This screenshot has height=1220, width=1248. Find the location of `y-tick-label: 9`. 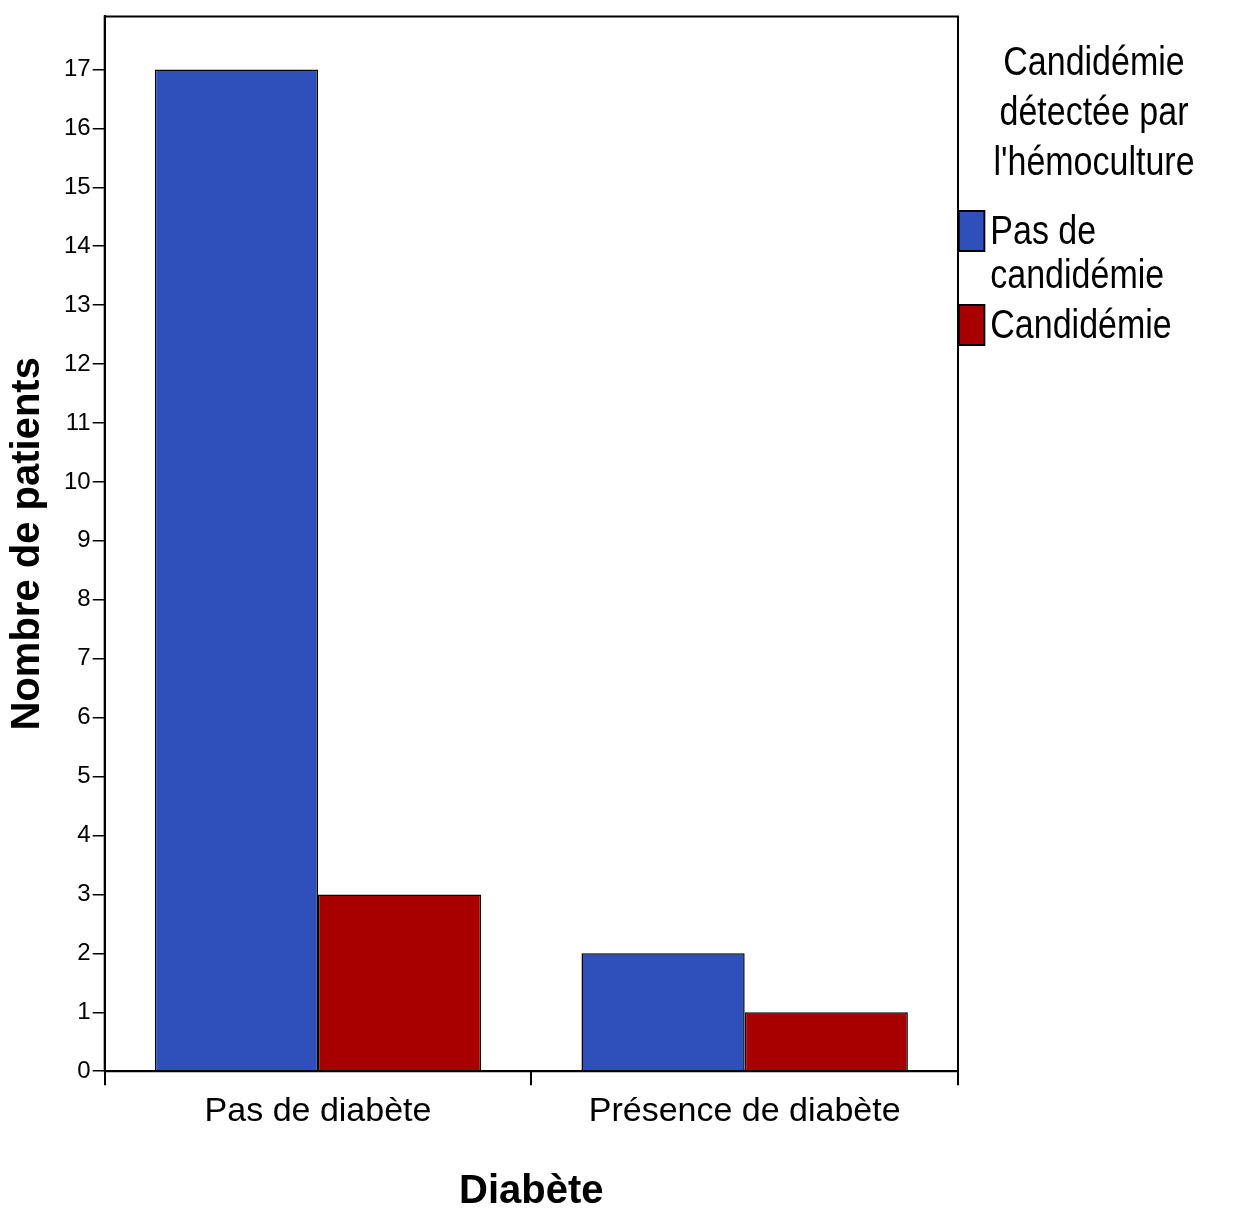

y-tick-label: 9 is located at coordinates (84, 539).